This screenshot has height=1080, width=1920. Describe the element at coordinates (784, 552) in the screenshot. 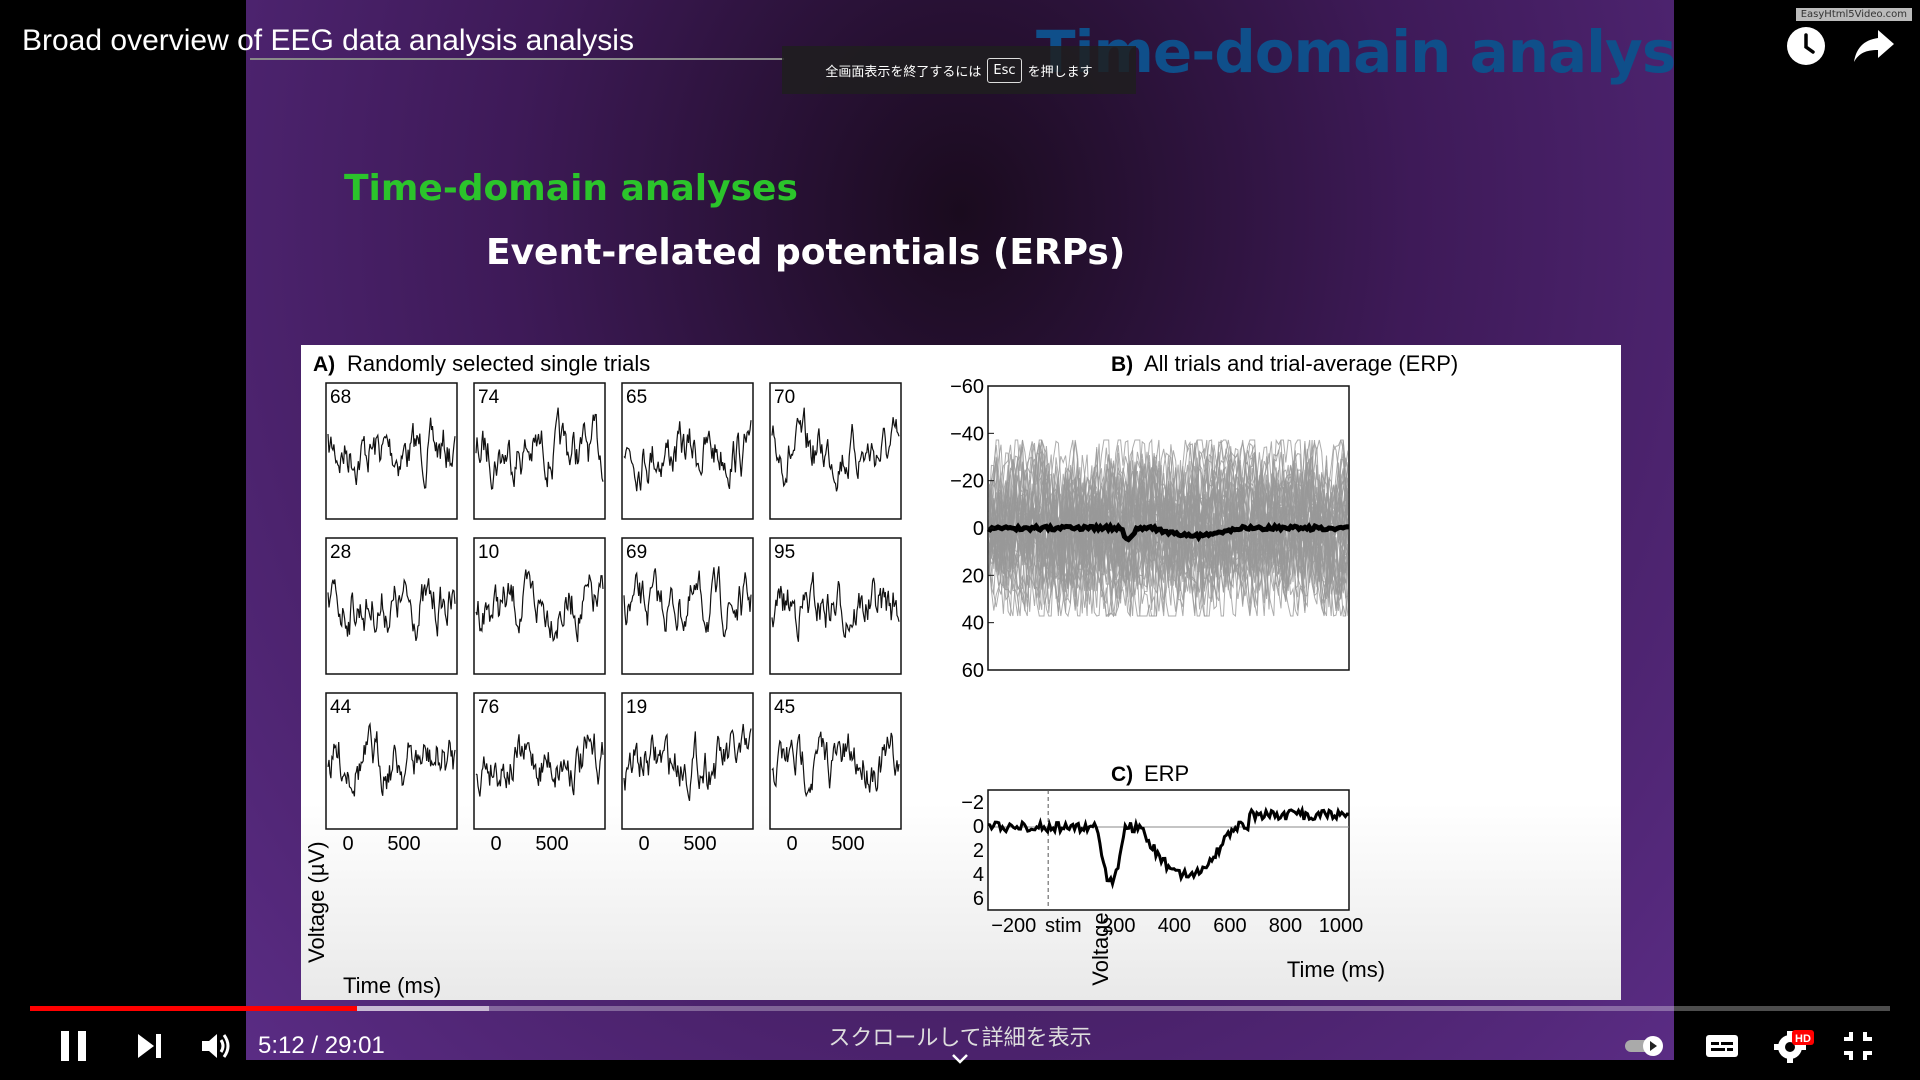

I see `trial-number: 95` at that location.